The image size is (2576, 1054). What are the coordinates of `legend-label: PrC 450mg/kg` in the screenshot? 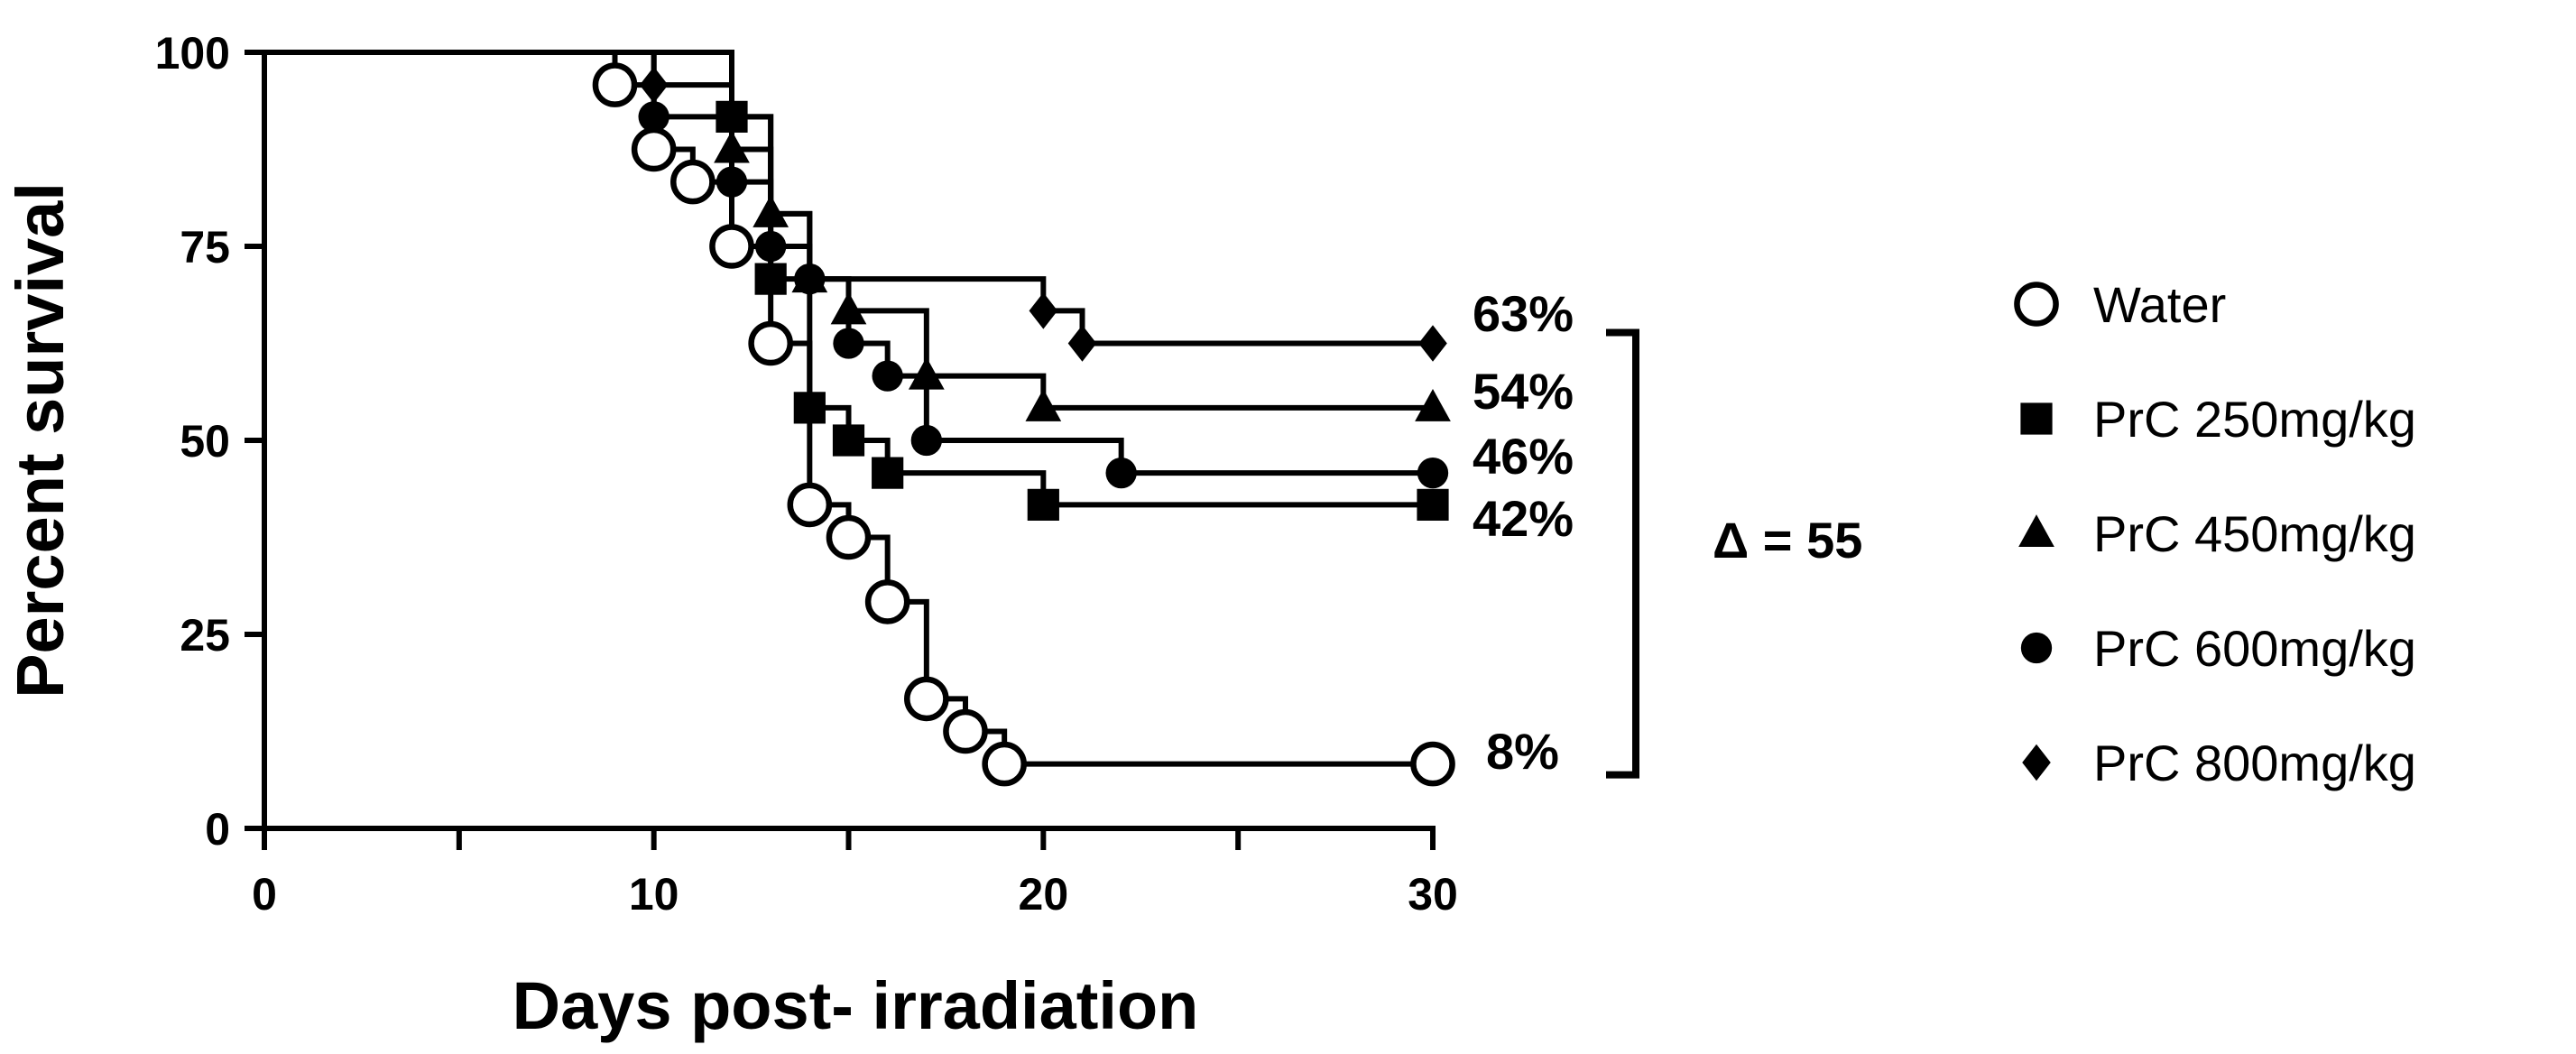 It's located at (2254, 533).